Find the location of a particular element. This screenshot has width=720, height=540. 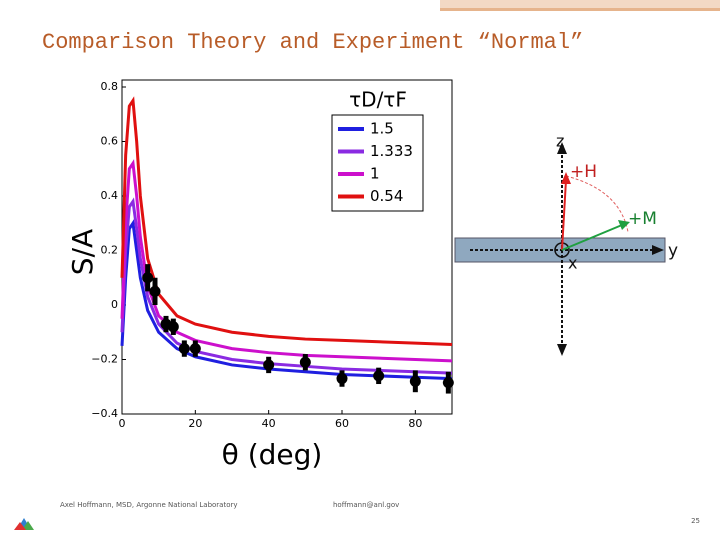

legend-title: τD/τF is located at coordinates (378, 100).